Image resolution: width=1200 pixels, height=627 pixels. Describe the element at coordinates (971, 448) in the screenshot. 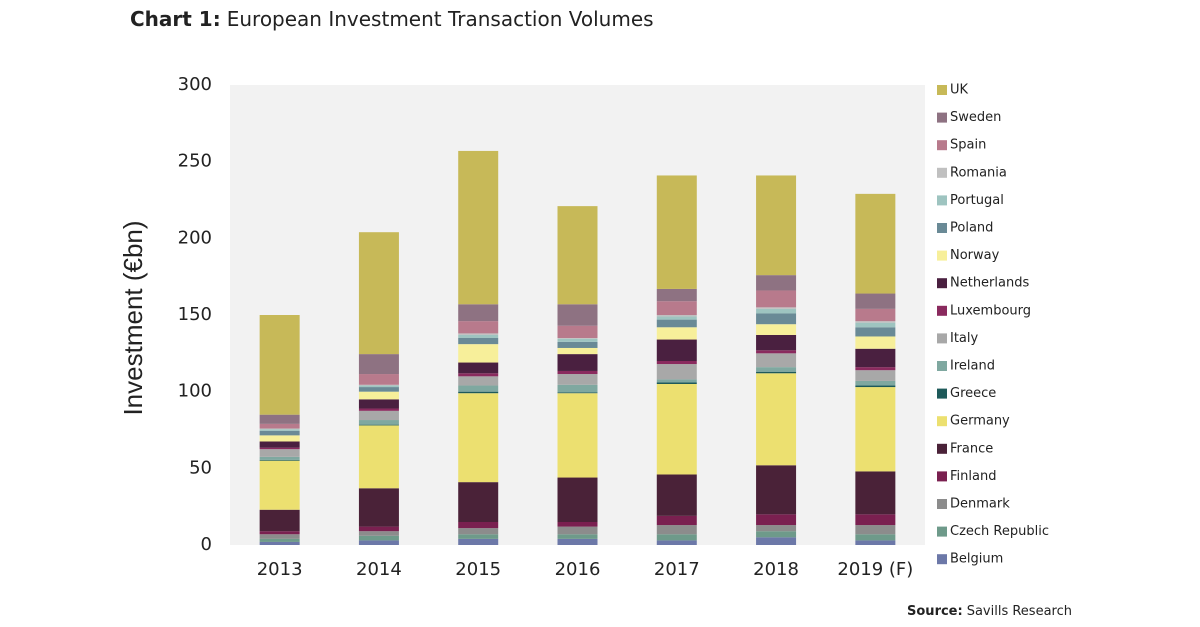

I see `legend-label: France` at that location.